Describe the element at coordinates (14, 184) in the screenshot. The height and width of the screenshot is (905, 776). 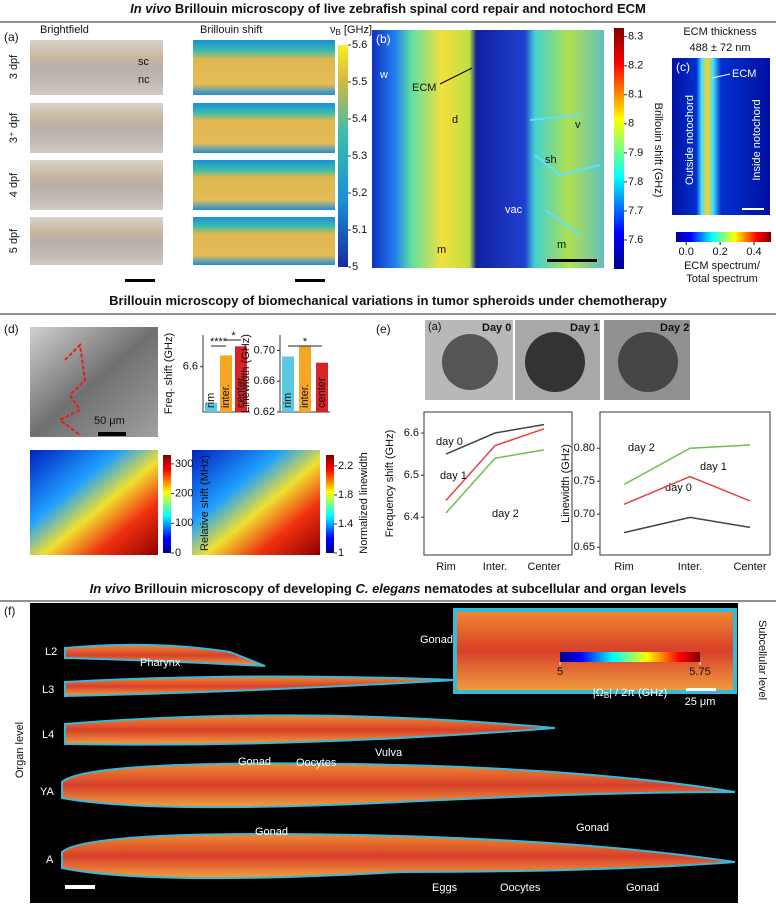
I see `row-label: 4 dpf` at that location.